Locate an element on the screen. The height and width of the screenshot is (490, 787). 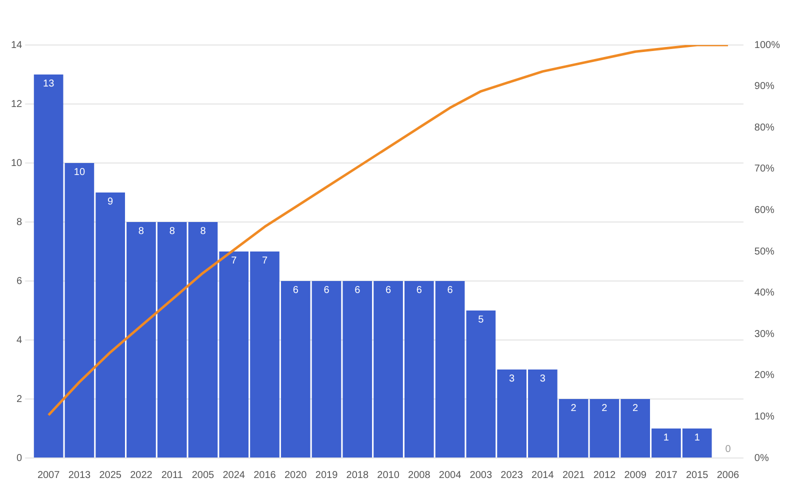
x-tick-label: 2003 is located at coordinates (481, 475).